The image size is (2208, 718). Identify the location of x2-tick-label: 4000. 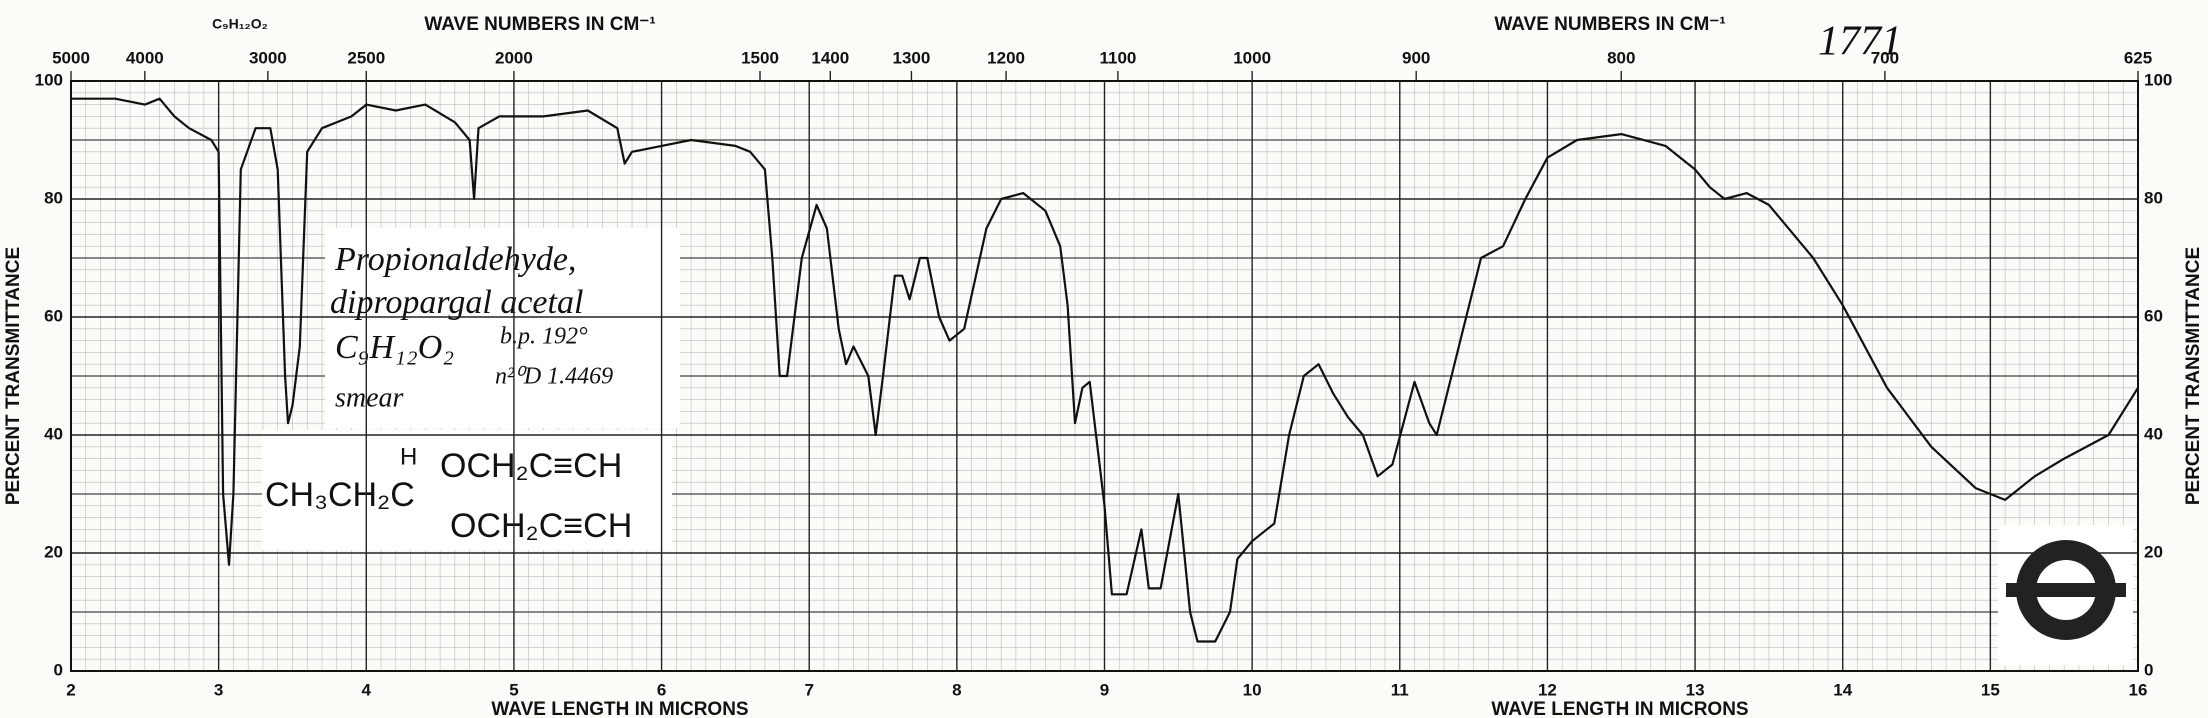
(145, 57).